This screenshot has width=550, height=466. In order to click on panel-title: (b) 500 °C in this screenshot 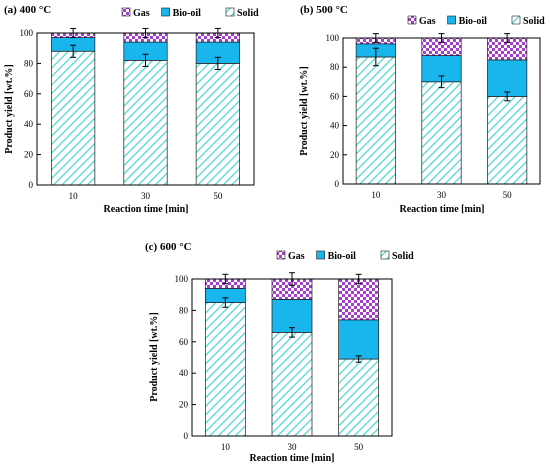, I will do `click(324, 10)`.